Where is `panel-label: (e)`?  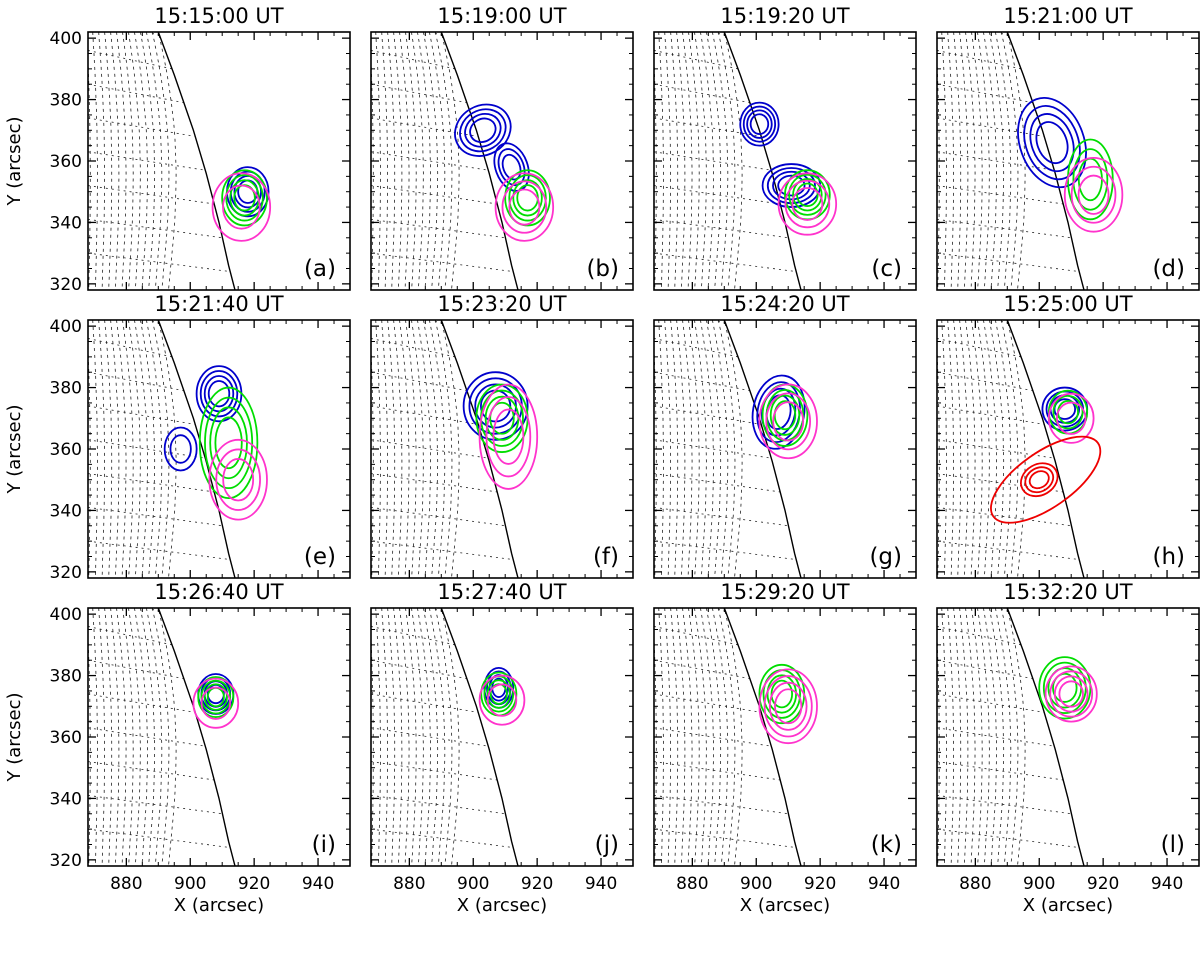
panel-label: (e) is located at coordinates (320, 557).